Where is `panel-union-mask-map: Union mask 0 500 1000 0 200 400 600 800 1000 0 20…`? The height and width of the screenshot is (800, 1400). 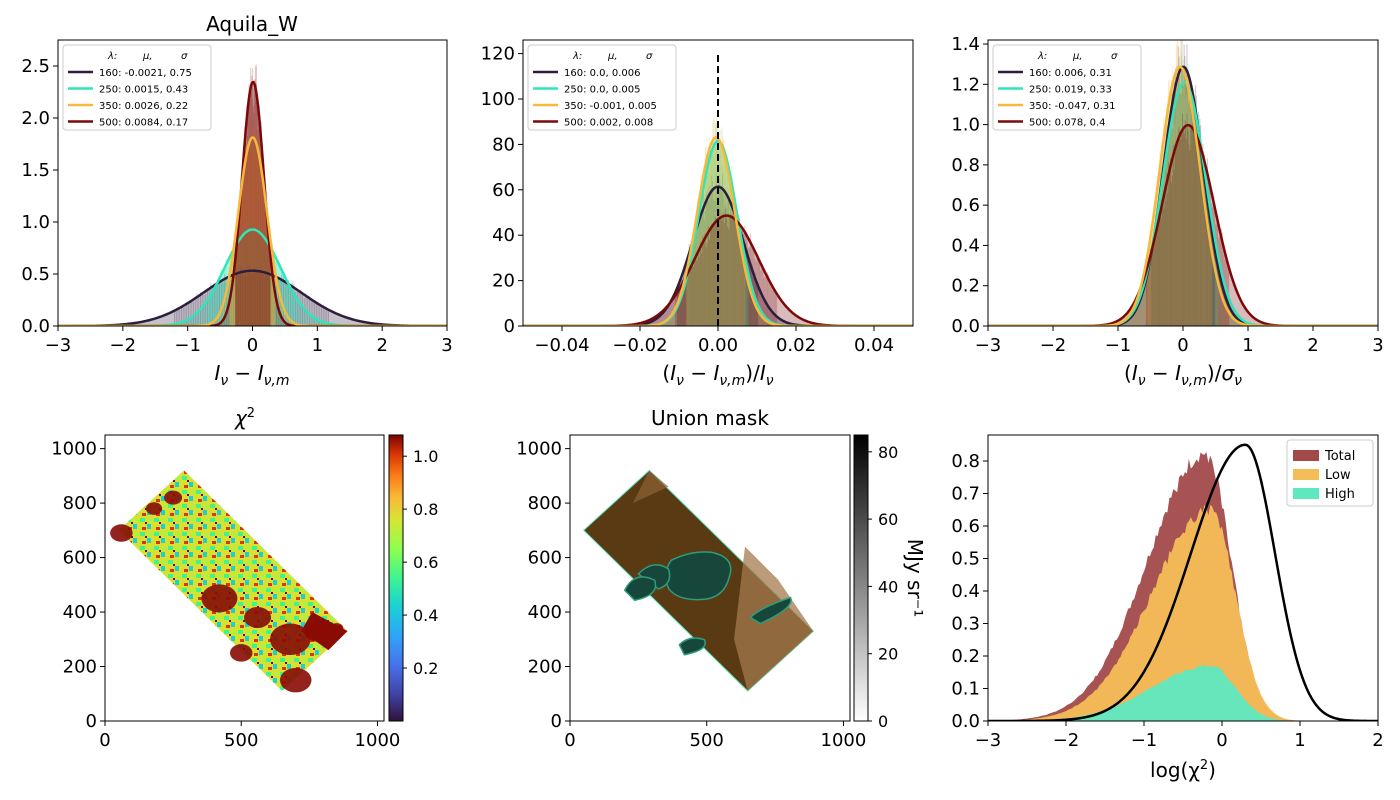 panel-union-mask-map: Union mask 0 500 1000 0 200 400 600 800 1000 0 20… is located at coordinates (721, 578).